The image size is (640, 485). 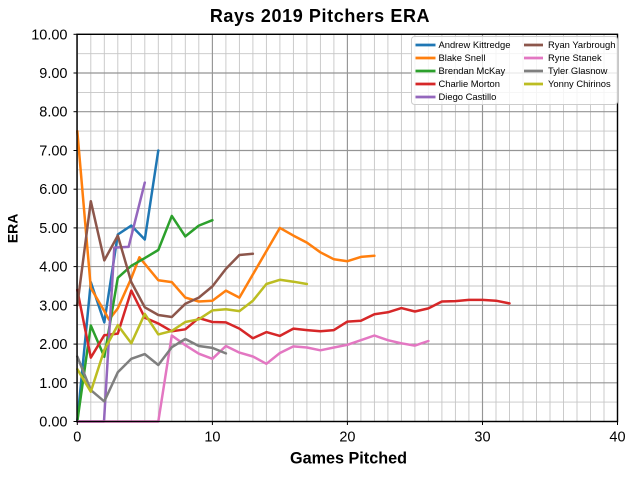 What do you see at coordinates (482, 438) in the screenshot?
I see `svg-text: 30` at bounding box center [482, 438].